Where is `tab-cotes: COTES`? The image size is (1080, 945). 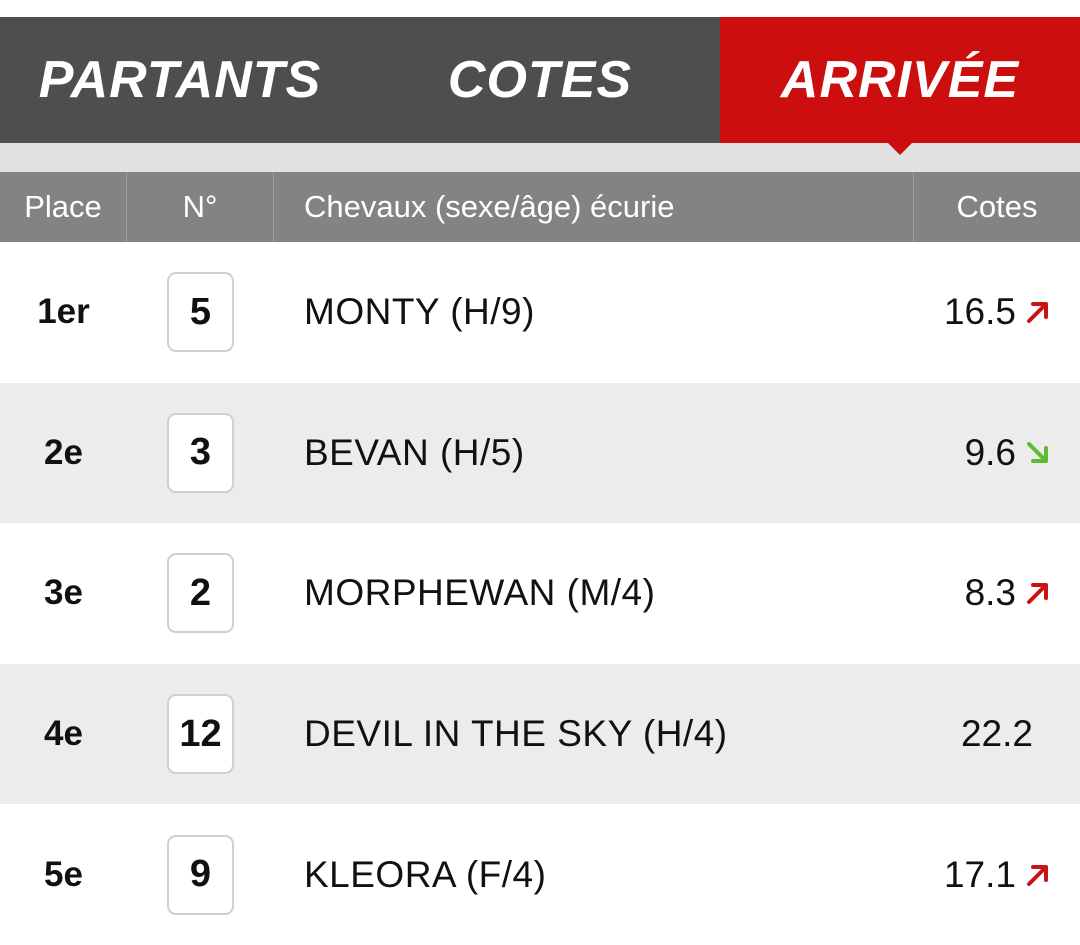
tab-cotes: COTES is located at coordinates (540, 80).